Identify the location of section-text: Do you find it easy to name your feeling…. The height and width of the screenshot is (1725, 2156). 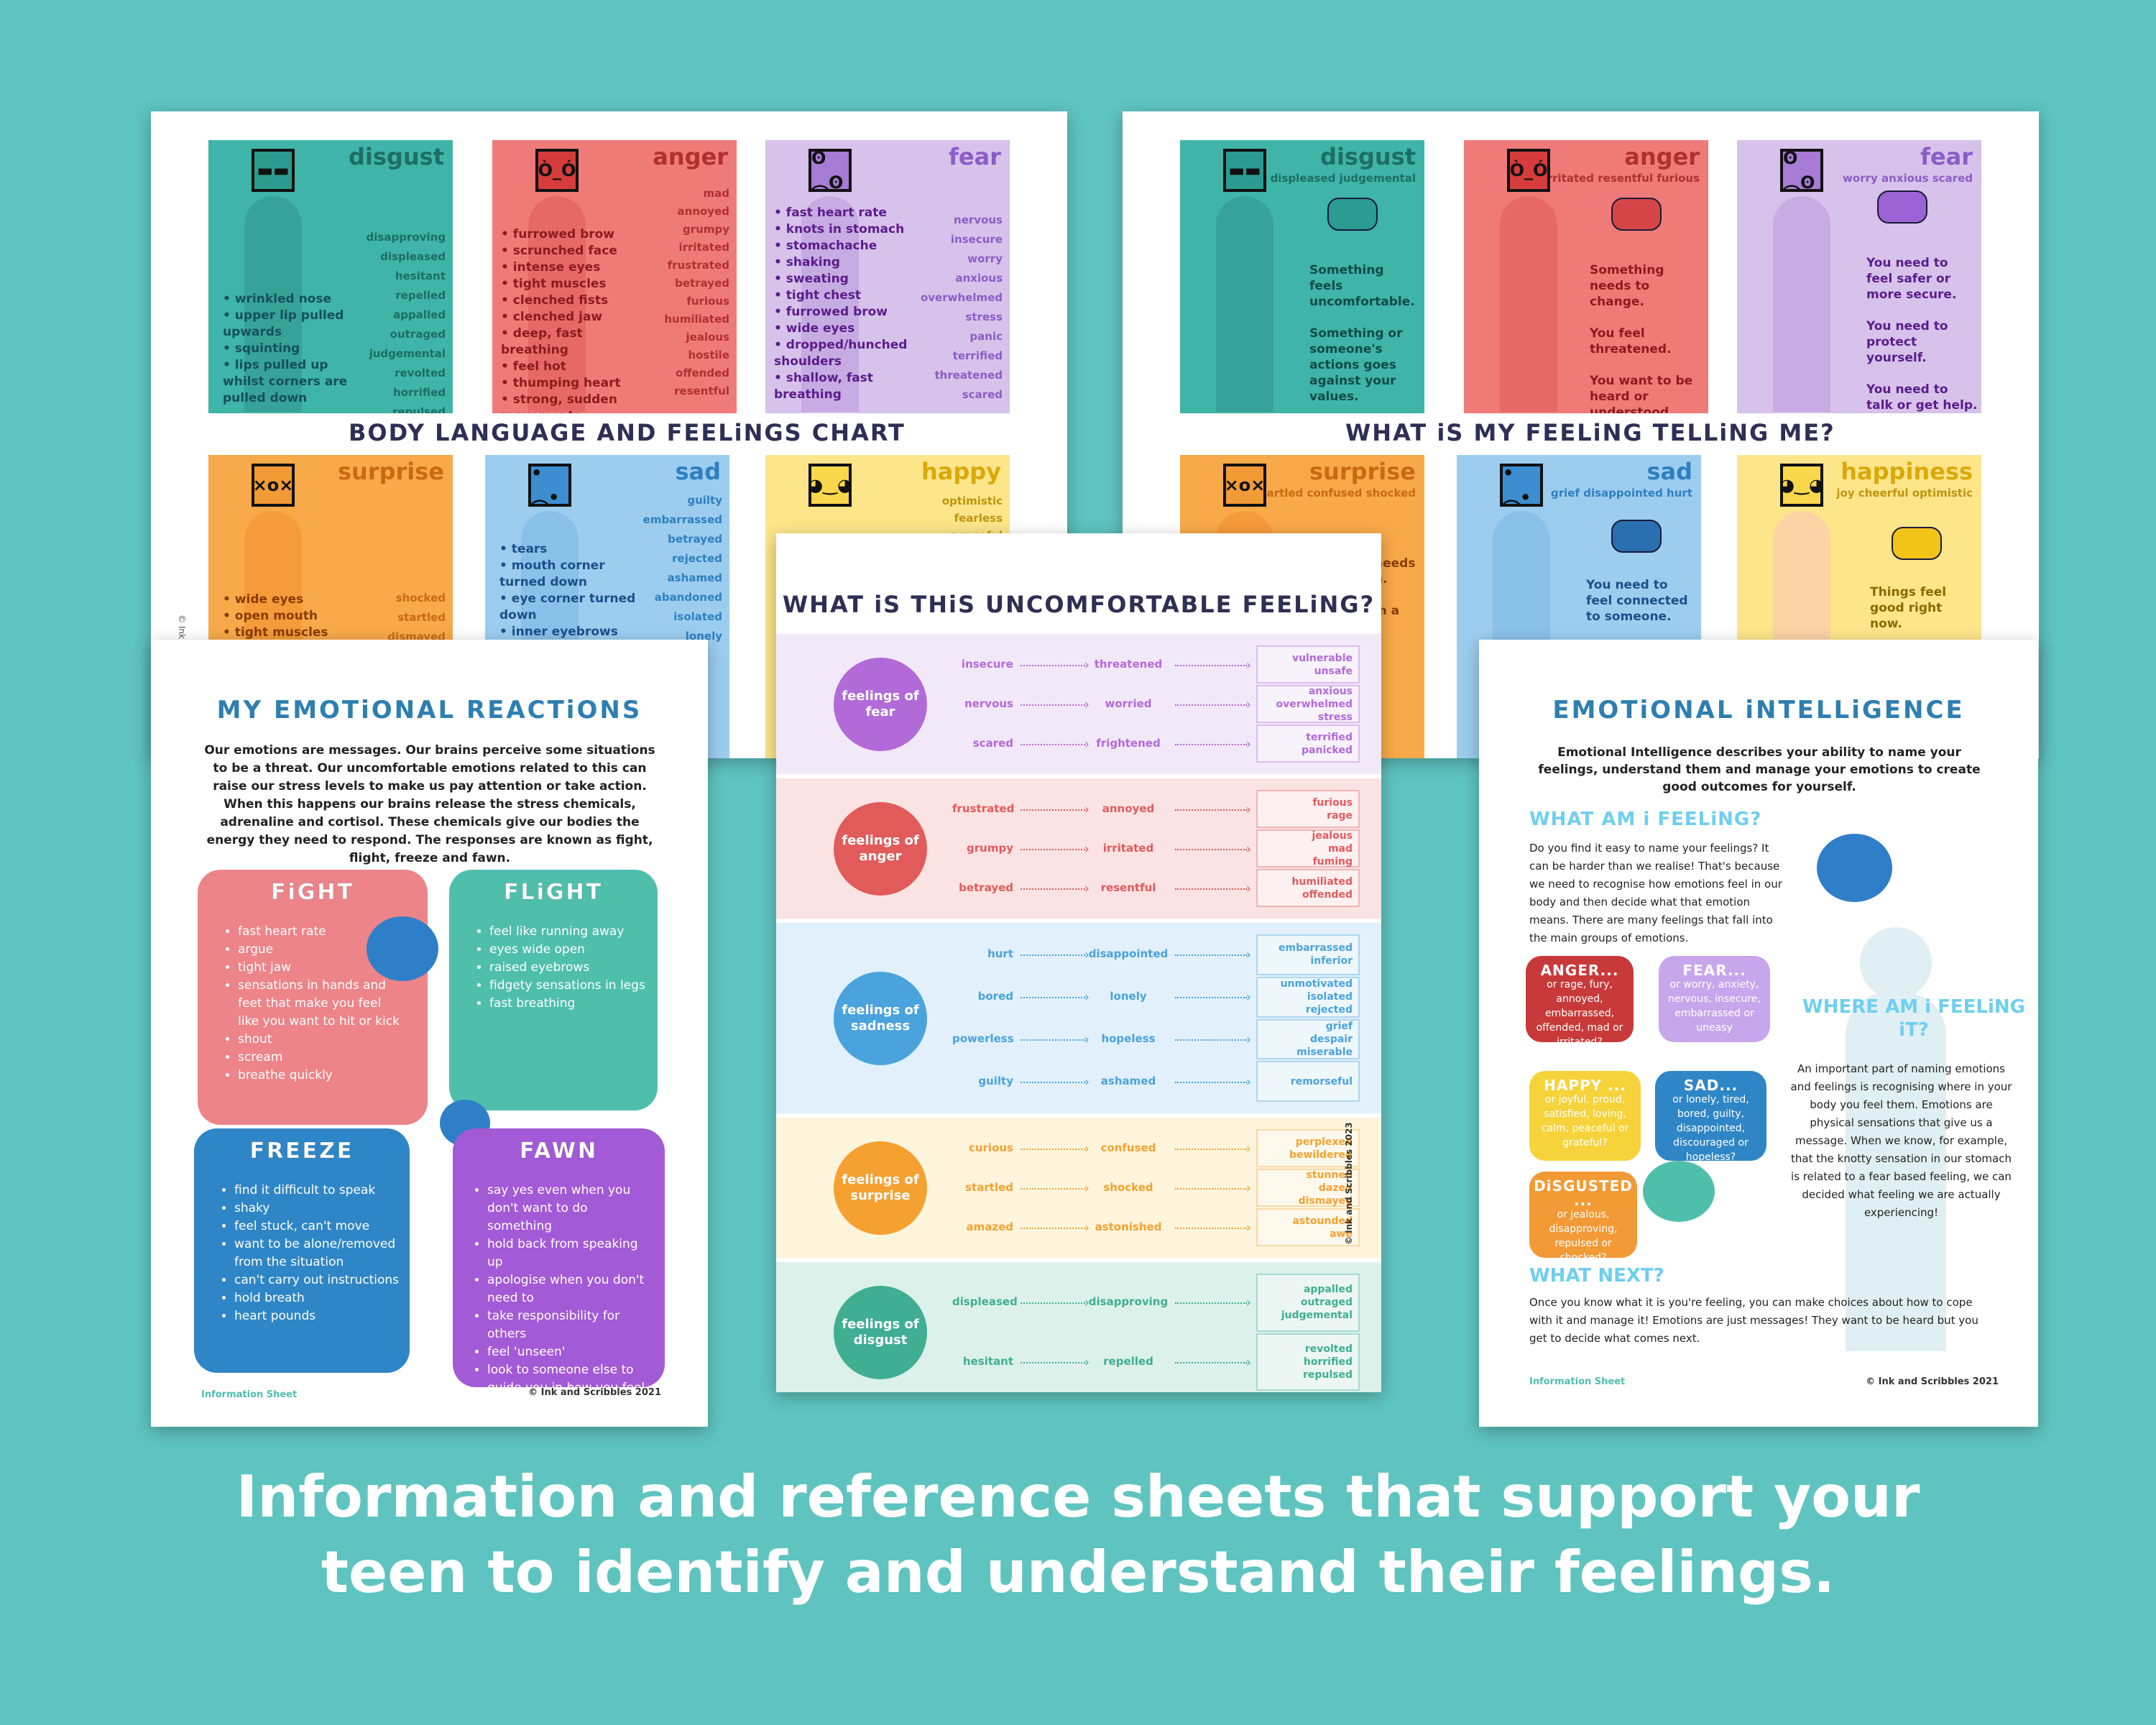
(1655, 893).